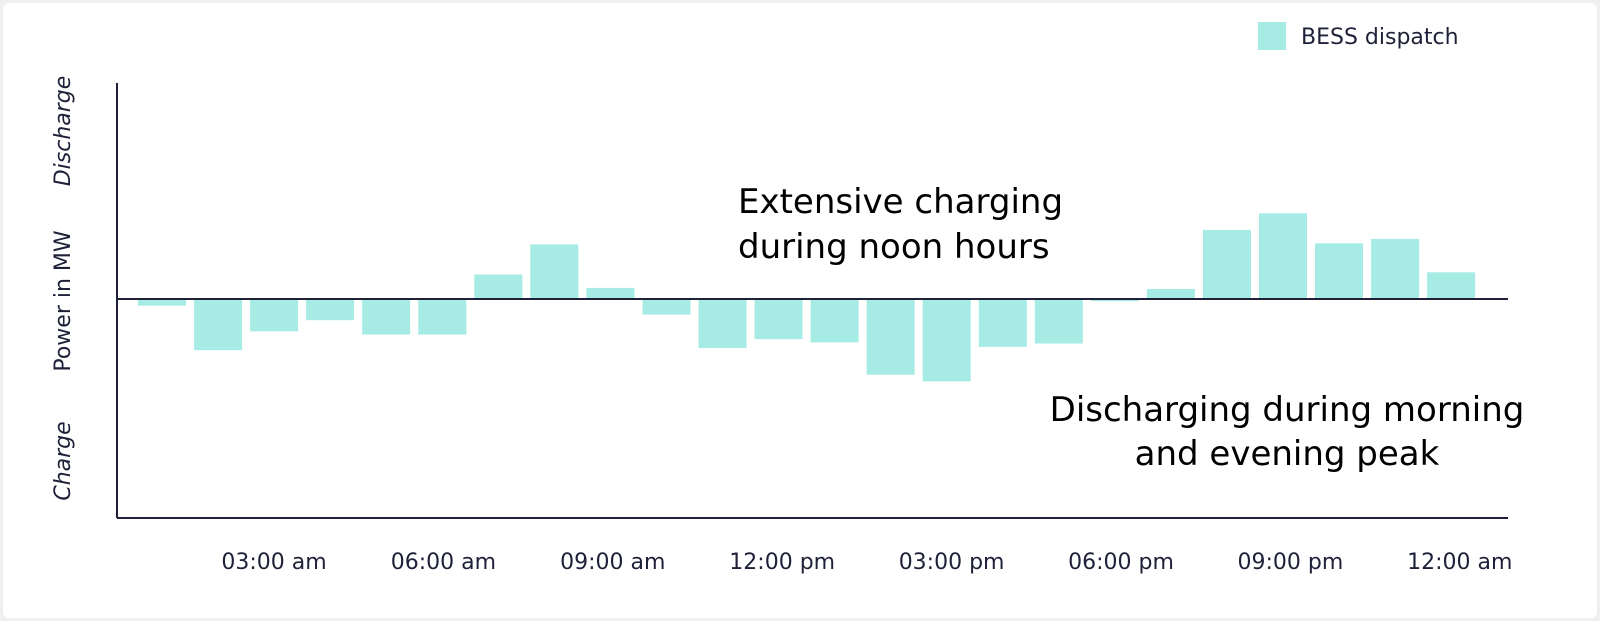 The height and width of the screenshot is (621, 1600). Describe the element at coordinates (443, 562) in the screenshot. I see `x-tick-label: 06:00 am` at that location.